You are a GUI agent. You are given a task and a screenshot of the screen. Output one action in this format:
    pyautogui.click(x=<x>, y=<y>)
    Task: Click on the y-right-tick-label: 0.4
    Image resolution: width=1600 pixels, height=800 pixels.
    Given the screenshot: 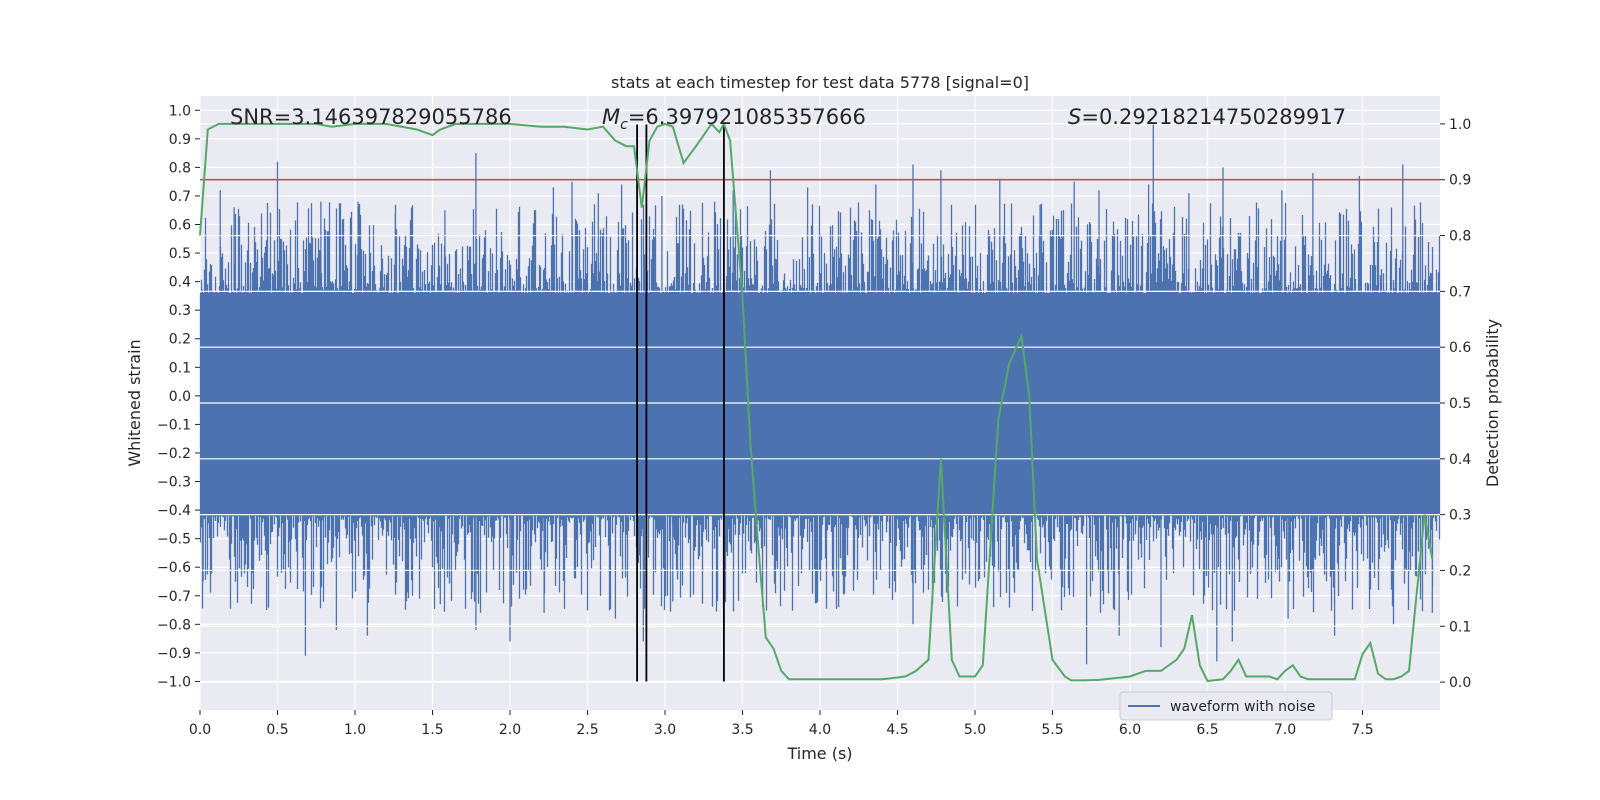 What is the action you would take?
    pyautogui.click(x=1460, y=460)
    